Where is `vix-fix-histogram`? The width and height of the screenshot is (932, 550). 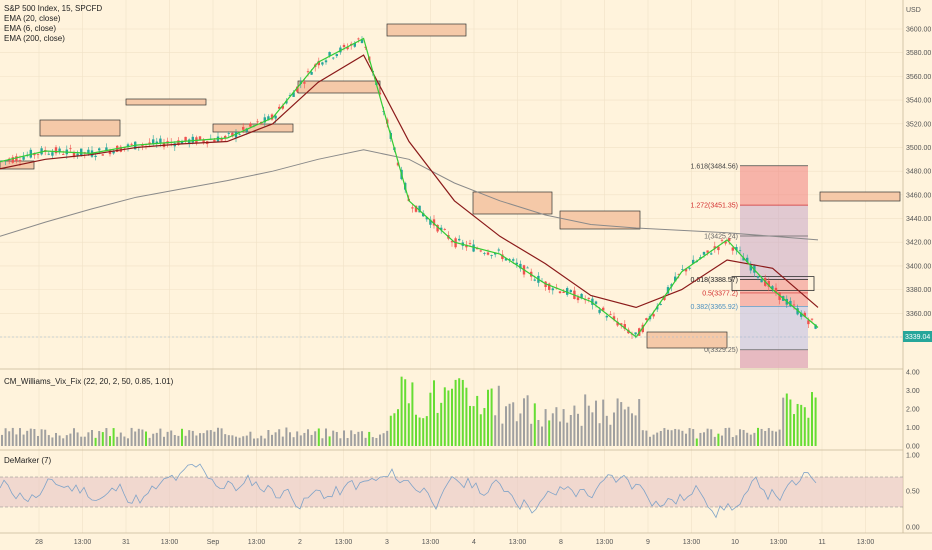 vix-fix-histogram is located at coordinates (409, 411).